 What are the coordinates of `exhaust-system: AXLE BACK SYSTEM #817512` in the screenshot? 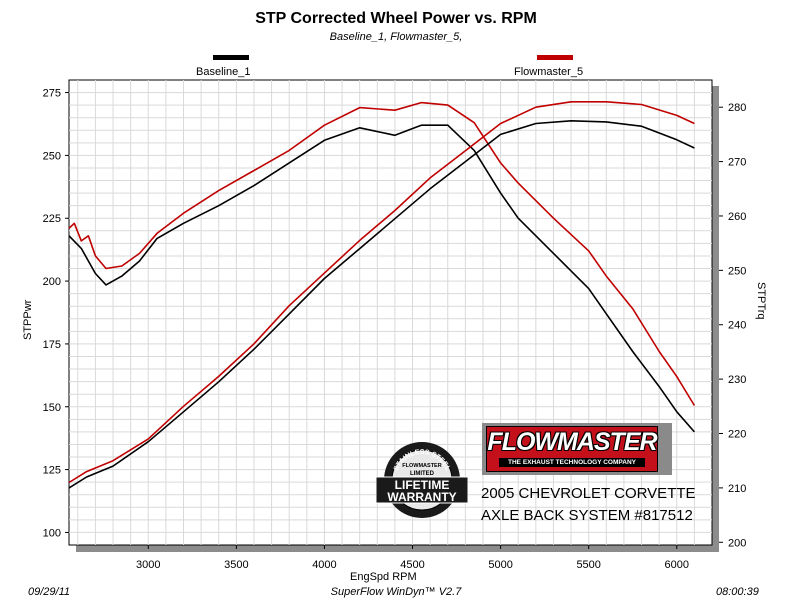 It's located at (587, 515).